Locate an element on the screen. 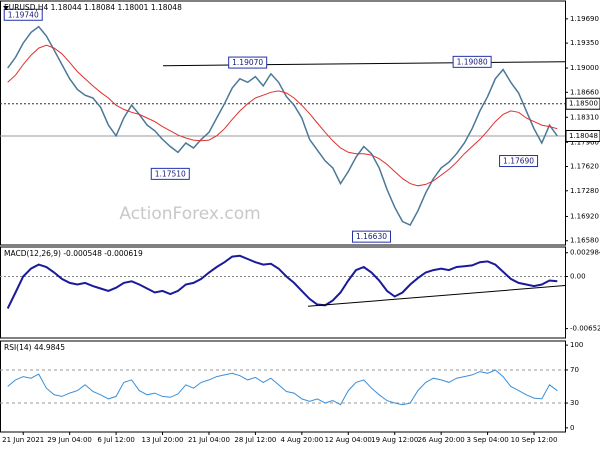 Image resolution: width=600 pixels, height=450 pixels. annotation-label: 1.19070 is located at coordinates (247, 62).